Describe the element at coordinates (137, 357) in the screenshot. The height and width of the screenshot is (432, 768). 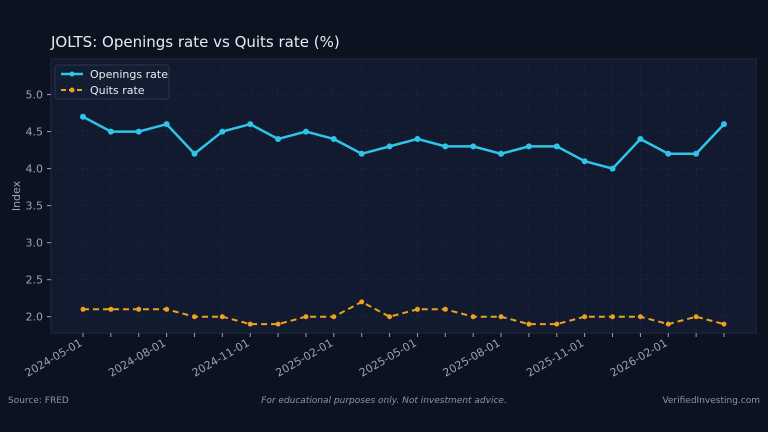
I see `x-tick-label: 2024-08-01` at that location.